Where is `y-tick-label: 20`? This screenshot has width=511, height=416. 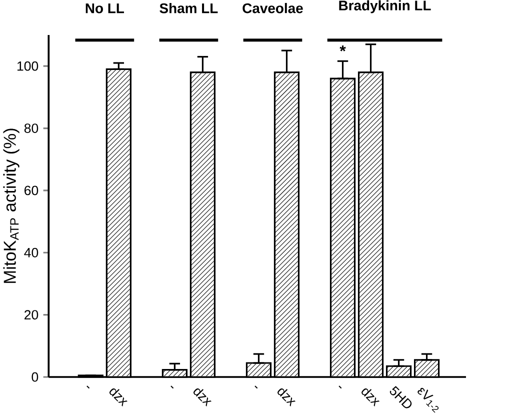
y-tick-label: 20 is located at coordinates (31, 315).